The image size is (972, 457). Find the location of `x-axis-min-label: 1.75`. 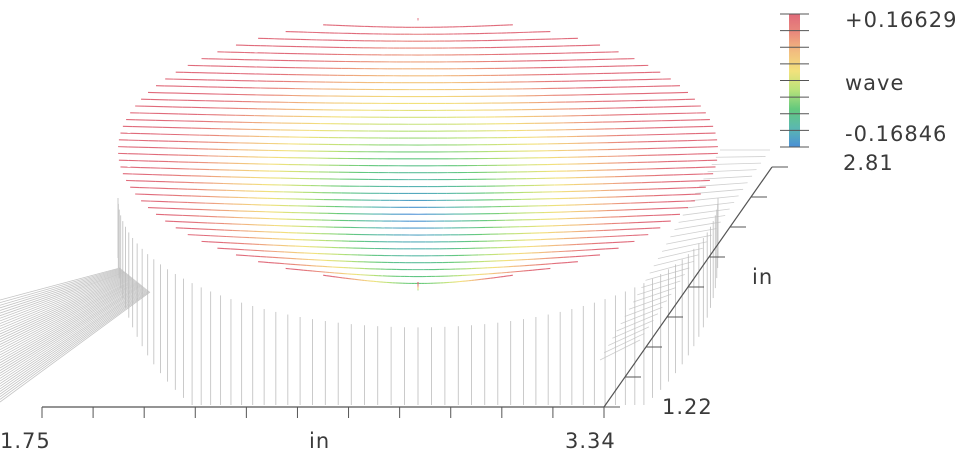

x-axis-min-label: 1.75 is located at coordinates (25, 441).